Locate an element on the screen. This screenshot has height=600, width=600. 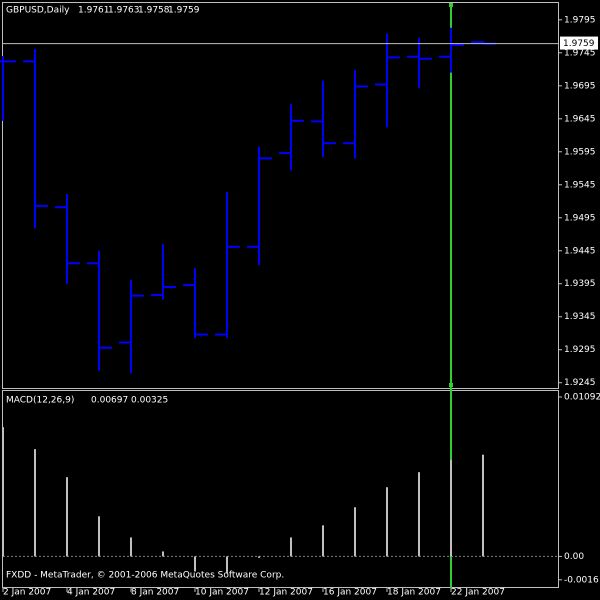
x-tick-label: 16 Jan 2007 is located at coordinates (350, 593).